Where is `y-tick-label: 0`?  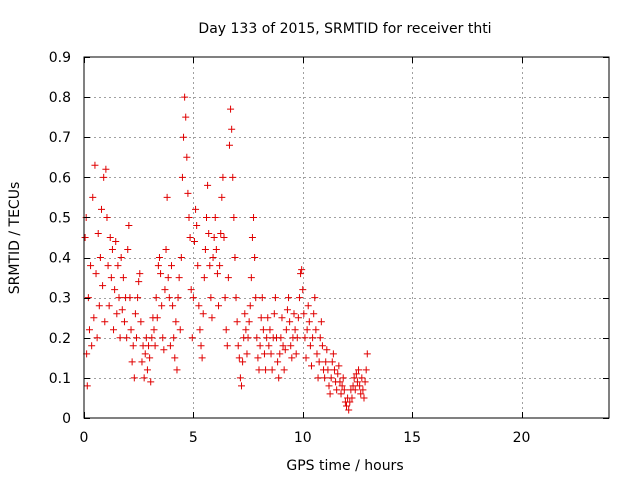 y-tick-label: 0 is located at coordinates (66, 419).